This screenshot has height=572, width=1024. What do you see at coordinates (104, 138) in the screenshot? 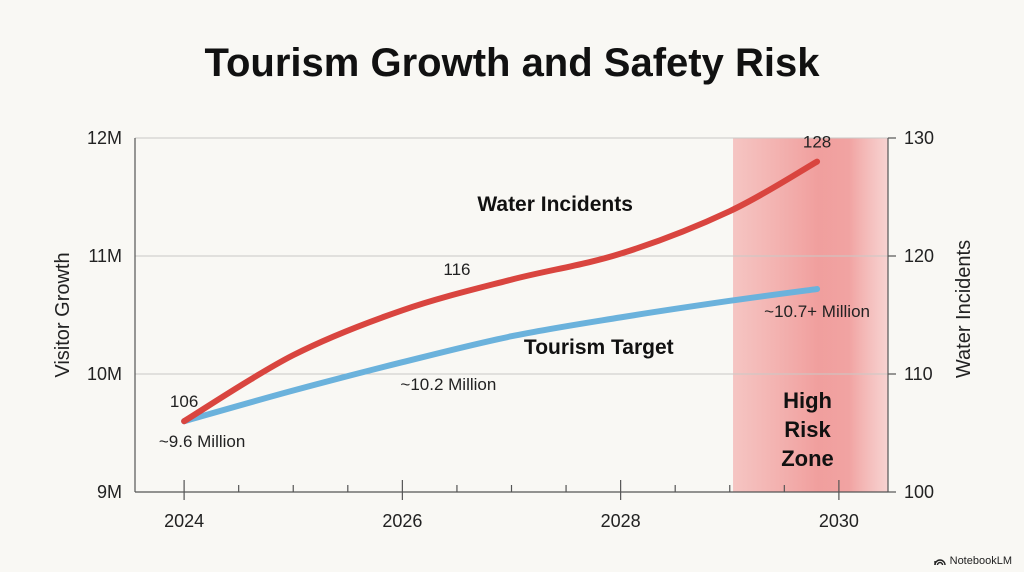
I see `y-tick-label: 12M` at bounding box center [104, 138].